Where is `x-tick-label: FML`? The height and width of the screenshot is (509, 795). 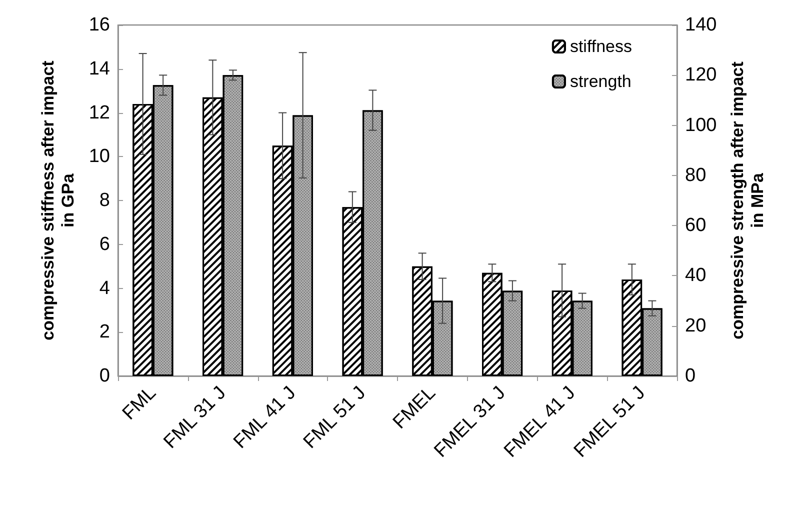 x-tick-label: FML is located at coordinates (139, 403).